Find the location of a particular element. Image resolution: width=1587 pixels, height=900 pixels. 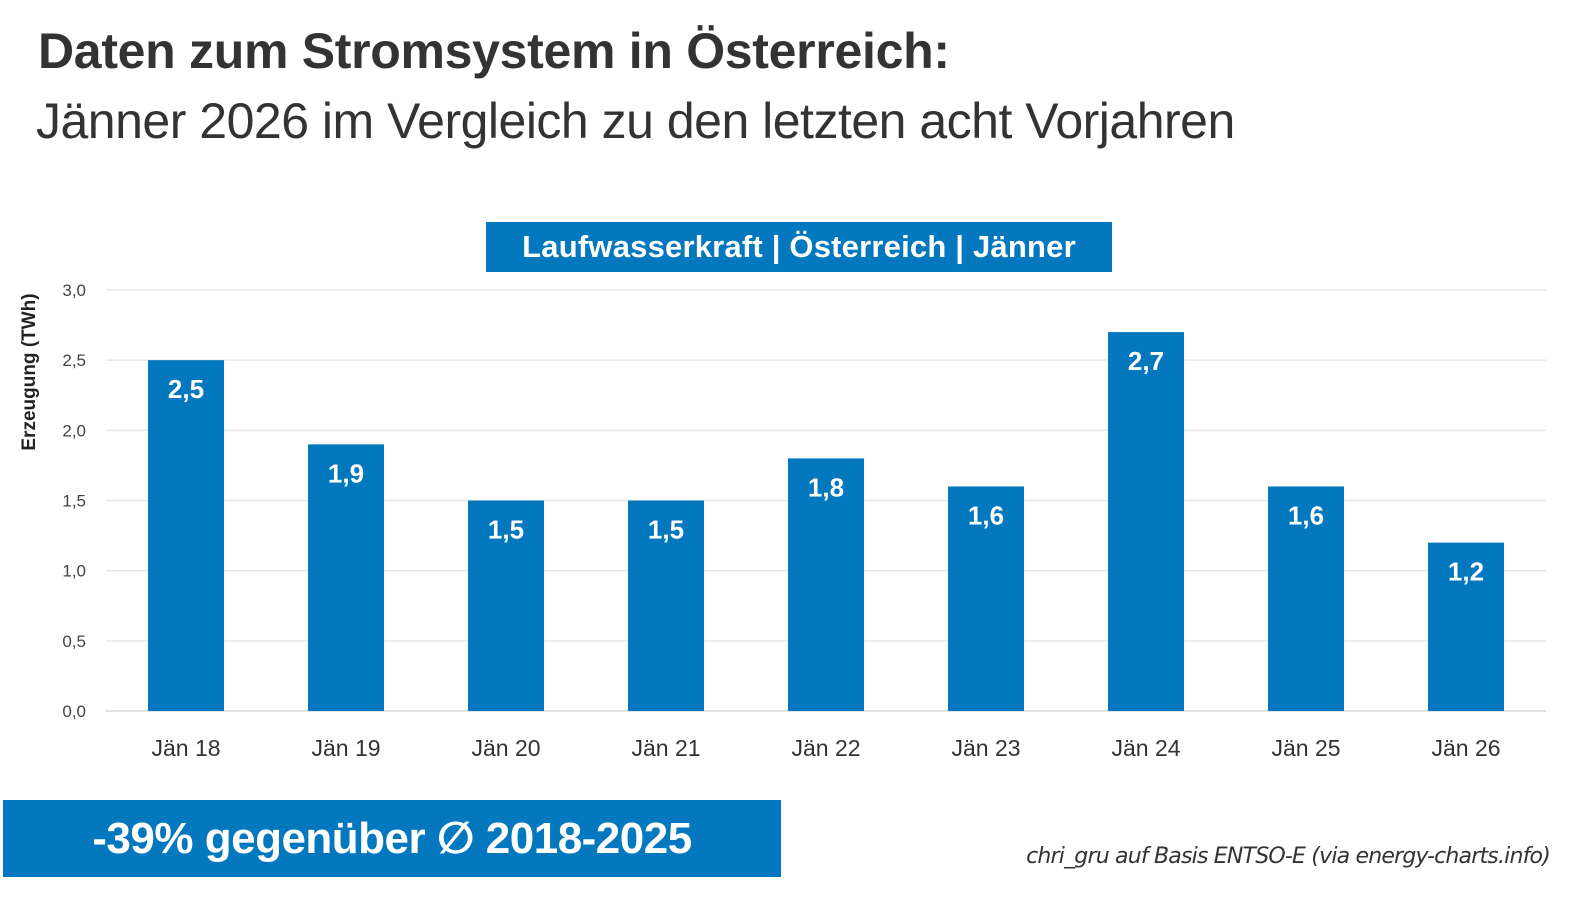

data-label: 2,7 is located at coordinates (1146, 361).